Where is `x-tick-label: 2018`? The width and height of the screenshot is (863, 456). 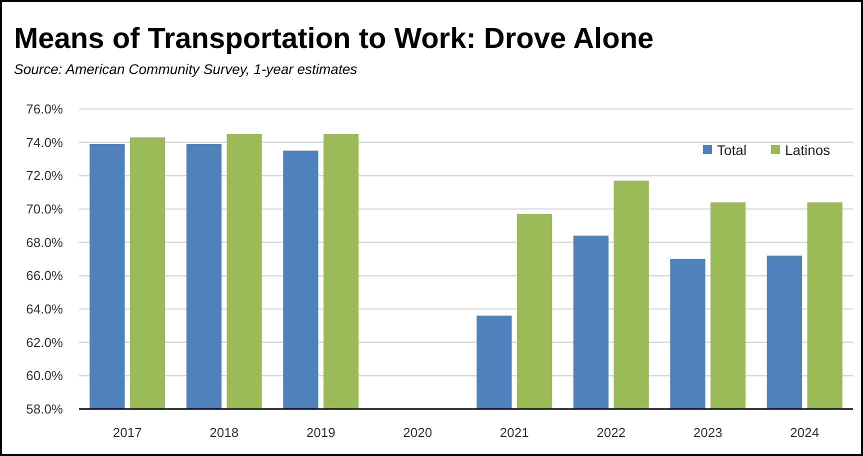 x-tick-label: 2018 is located at coordinates (224, 432).